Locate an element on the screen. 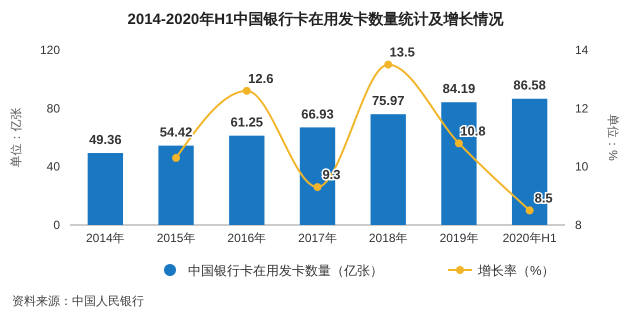  x-tick-label: 2014年 is located at coordinates (105, 238).